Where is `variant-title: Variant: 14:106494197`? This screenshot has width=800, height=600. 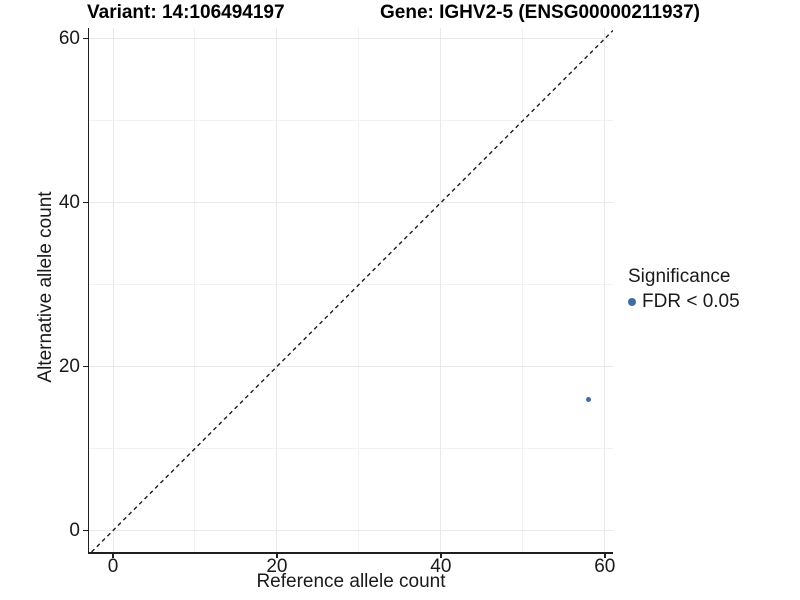 variant-title: Variant: 14:106494197 is located at coordinates (186, 12).